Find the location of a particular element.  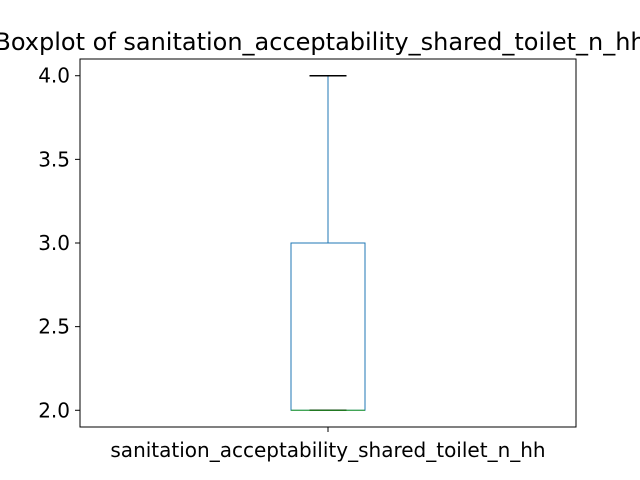

y-tick-label: 2.5 is located at coordinates (54, 327).